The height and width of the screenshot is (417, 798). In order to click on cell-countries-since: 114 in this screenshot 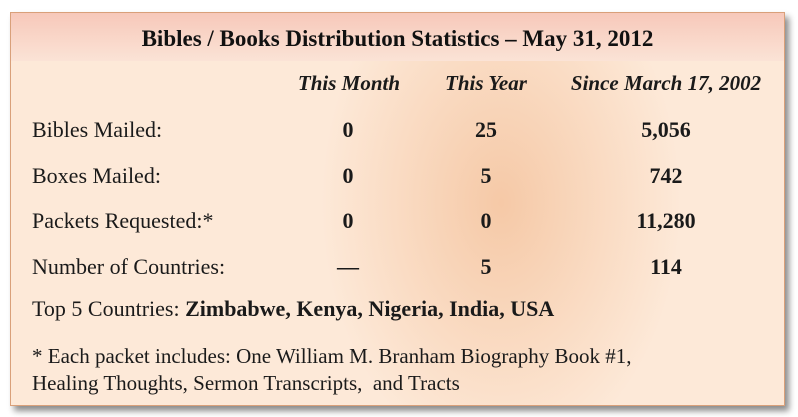, I will do `click(666, 266)`.